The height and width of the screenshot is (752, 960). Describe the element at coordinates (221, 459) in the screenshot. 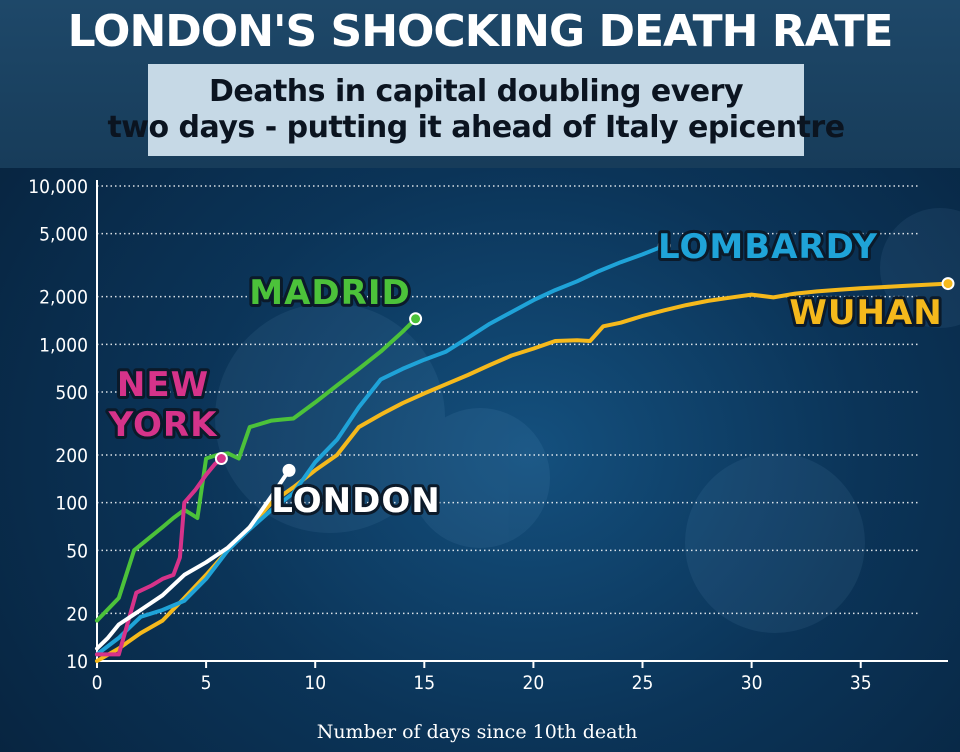

I see `series-end-marker-new_york` at that location.